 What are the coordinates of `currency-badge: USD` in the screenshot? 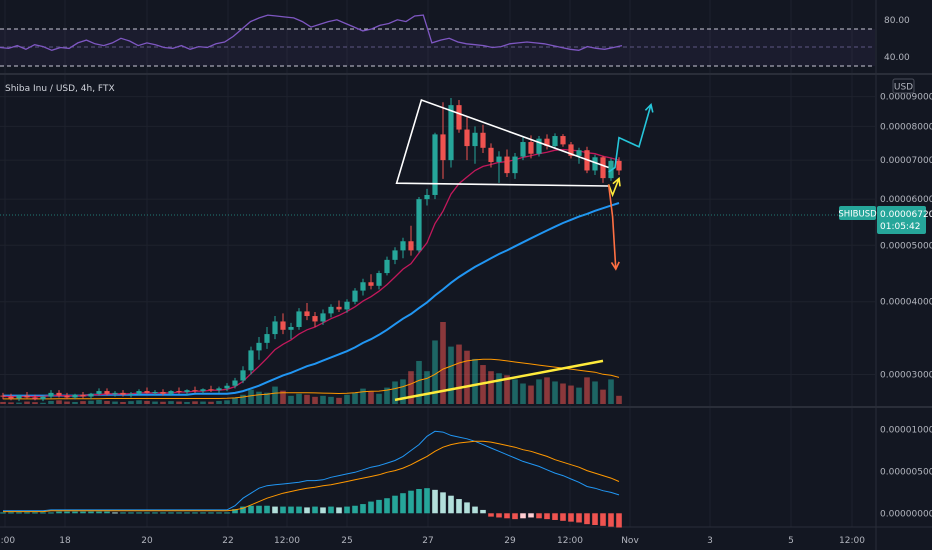 It's located at (903, 86).